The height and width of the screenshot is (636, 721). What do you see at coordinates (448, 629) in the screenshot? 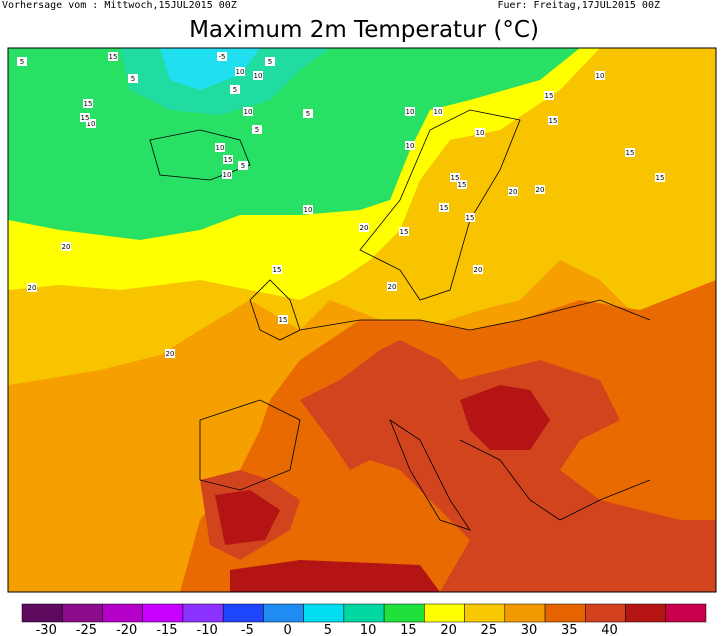
I see `colorbar-label: 20` at bounding box center [448, 629].